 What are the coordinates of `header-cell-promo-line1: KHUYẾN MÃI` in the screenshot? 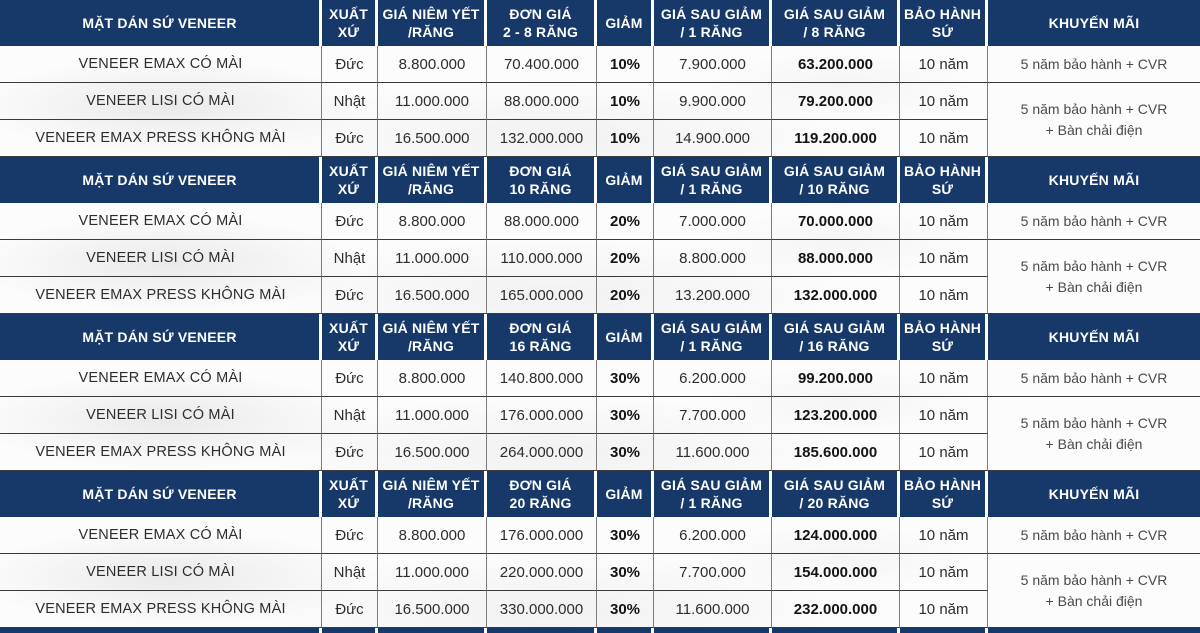 It's located at (1094, 179).